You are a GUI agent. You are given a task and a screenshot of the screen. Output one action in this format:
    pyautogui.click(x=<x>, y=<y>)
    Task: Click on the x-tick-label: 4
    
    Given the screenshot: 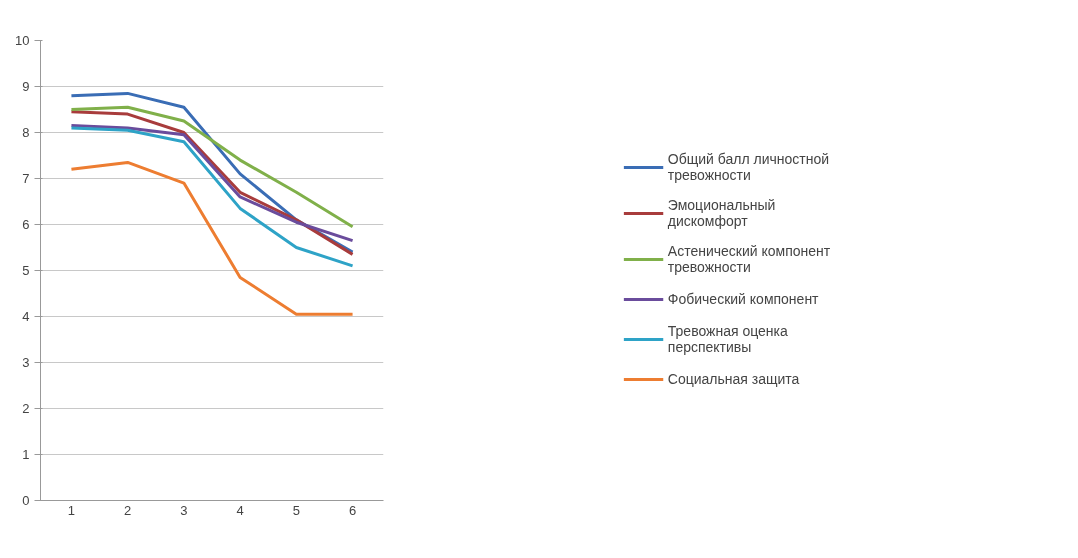 What is the action you would take?
    pyautogui.click(x=240, y=510)
    